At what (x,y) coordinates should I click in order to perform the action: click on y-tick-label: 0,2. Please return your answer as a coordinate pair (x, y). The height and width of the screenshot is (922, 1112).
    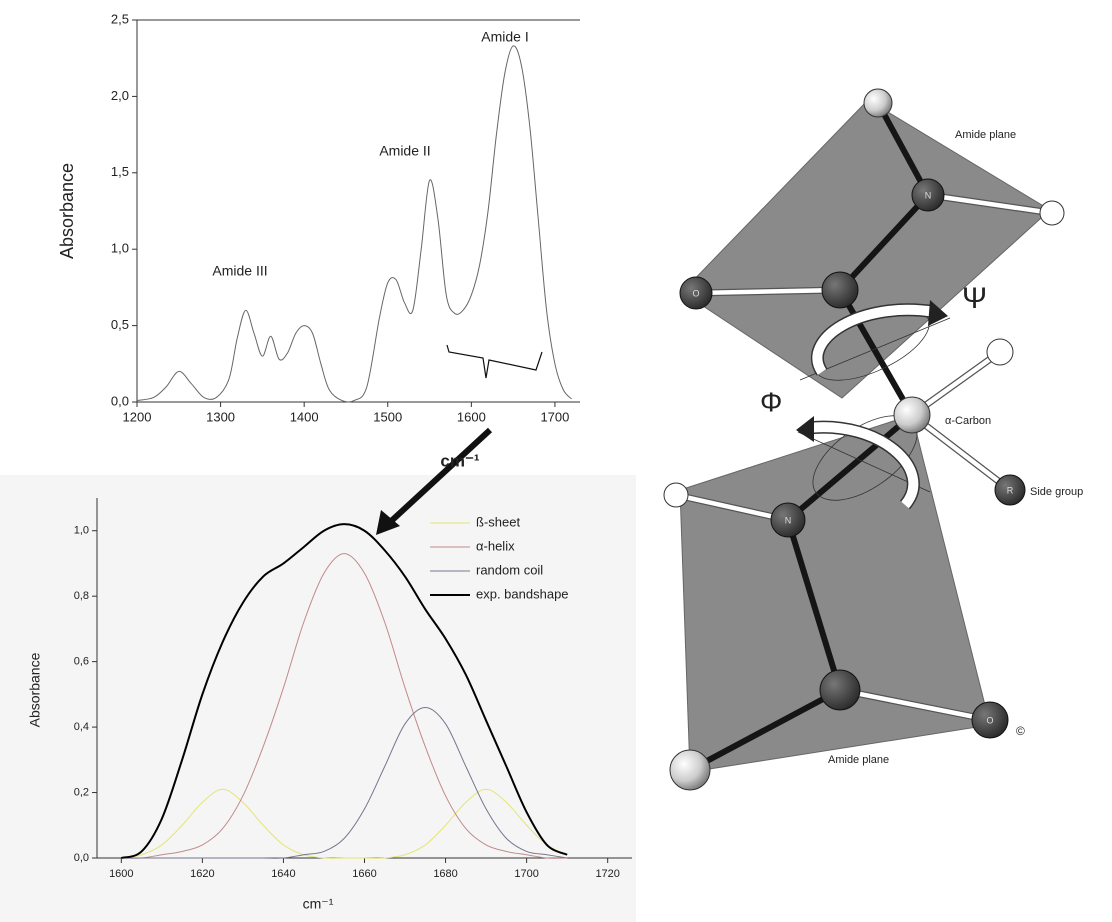
    Looking at the image, I should click on (81, 792).